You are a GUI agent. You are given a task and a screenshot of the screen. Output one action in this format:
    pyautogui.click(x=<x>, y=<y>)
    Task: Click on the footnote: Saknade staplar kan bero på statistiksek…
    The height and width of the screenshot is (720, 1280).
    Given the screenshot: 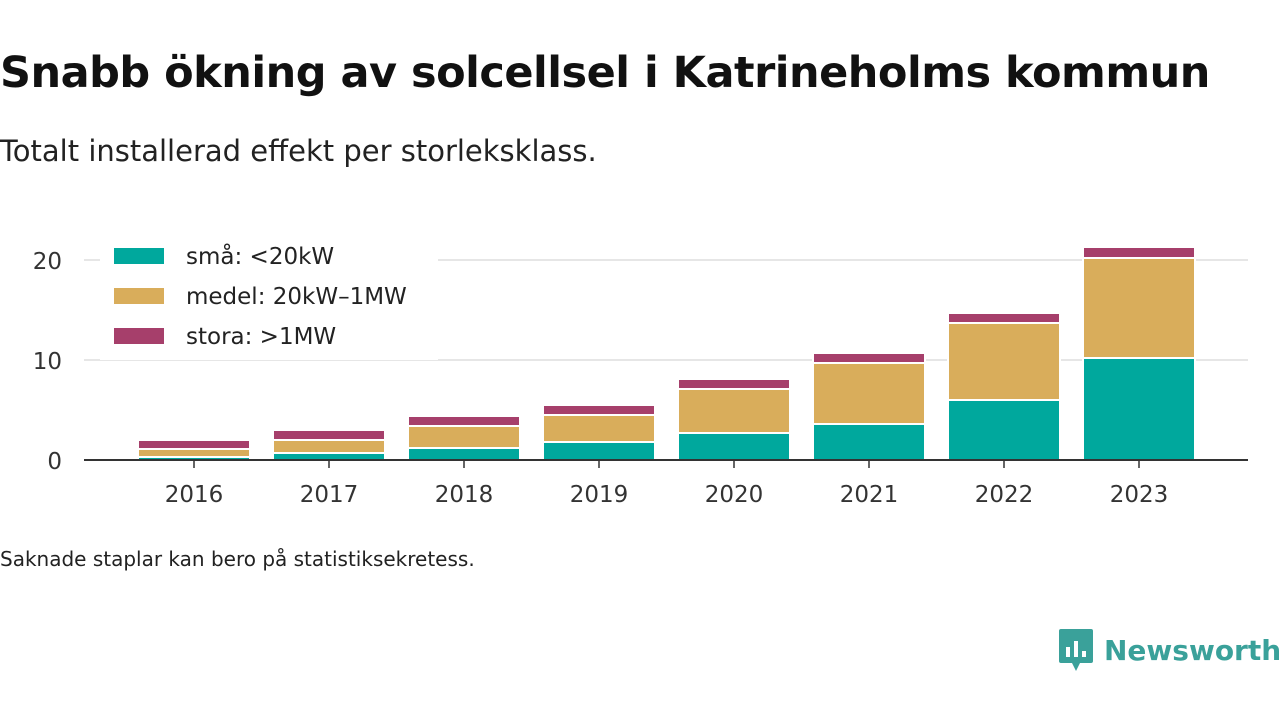 What is the action you would take?
    pyautogui.click(x=237, y=559)
    